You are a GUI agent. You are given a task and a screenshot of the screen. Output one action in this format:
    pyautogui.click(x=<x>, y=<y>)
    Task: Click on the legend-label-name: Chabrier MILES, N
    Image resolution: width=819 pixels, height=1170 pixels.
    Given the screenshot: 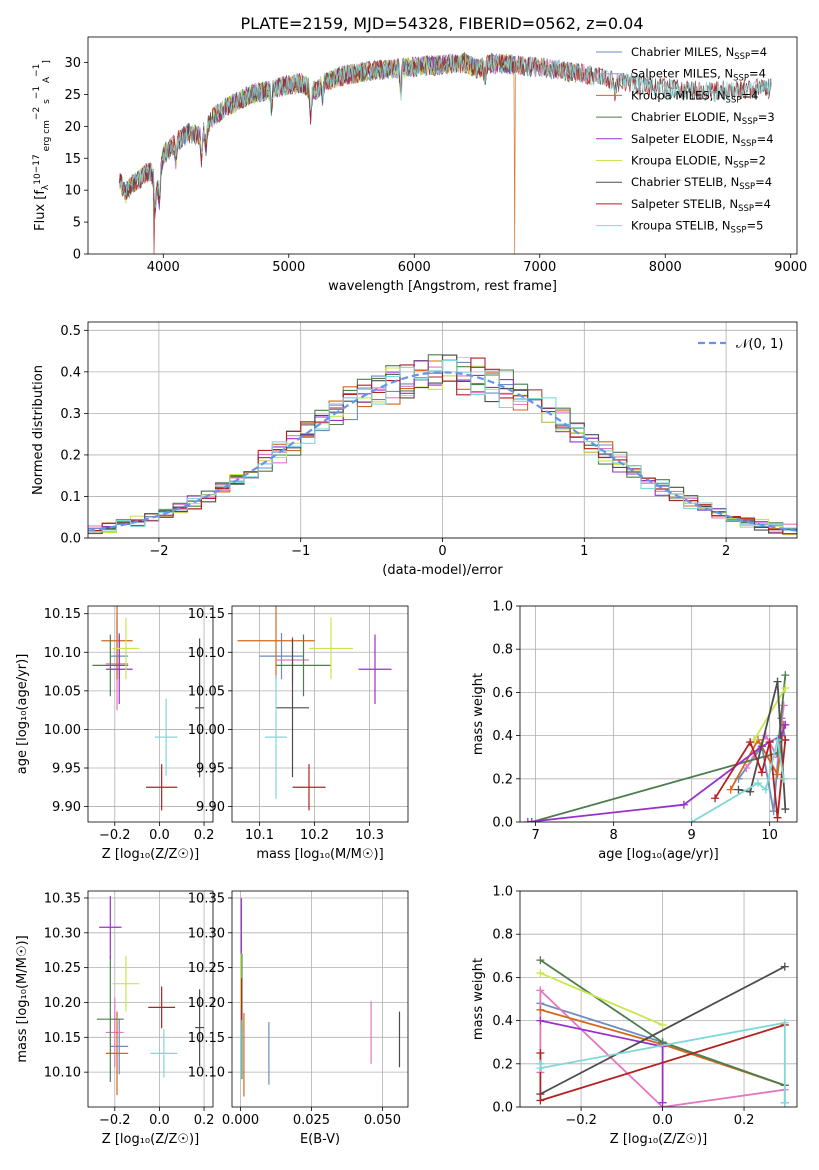 What is the action you would take?
    pyautogui.click(x=682, y=52)
    